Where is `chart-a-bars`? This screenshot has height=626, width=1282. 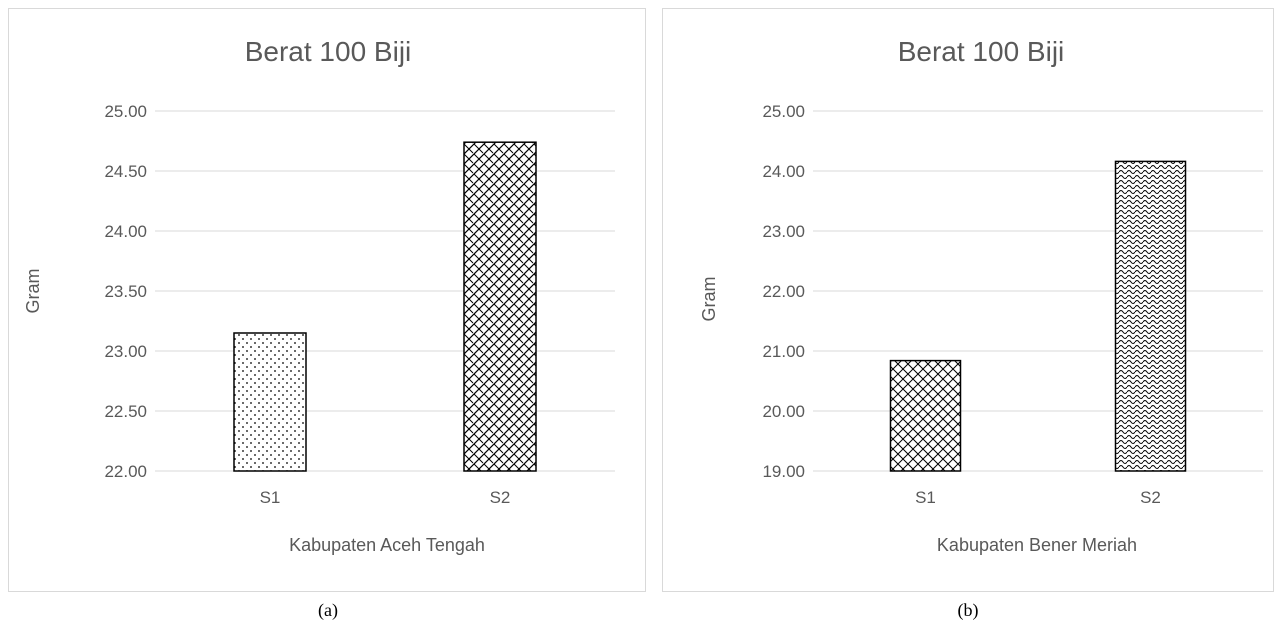 chart-a-bars is located at coordinates (385, 306).